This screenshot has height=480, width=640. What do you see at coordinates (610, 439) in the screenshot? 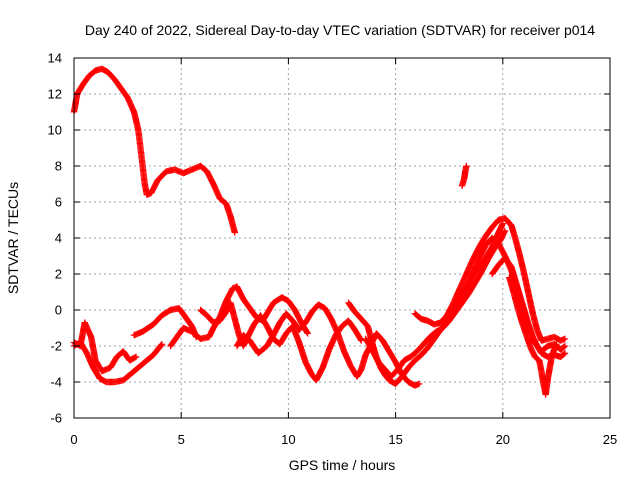
I see `x-tick-label: 25` at bounding box center [610, 439].